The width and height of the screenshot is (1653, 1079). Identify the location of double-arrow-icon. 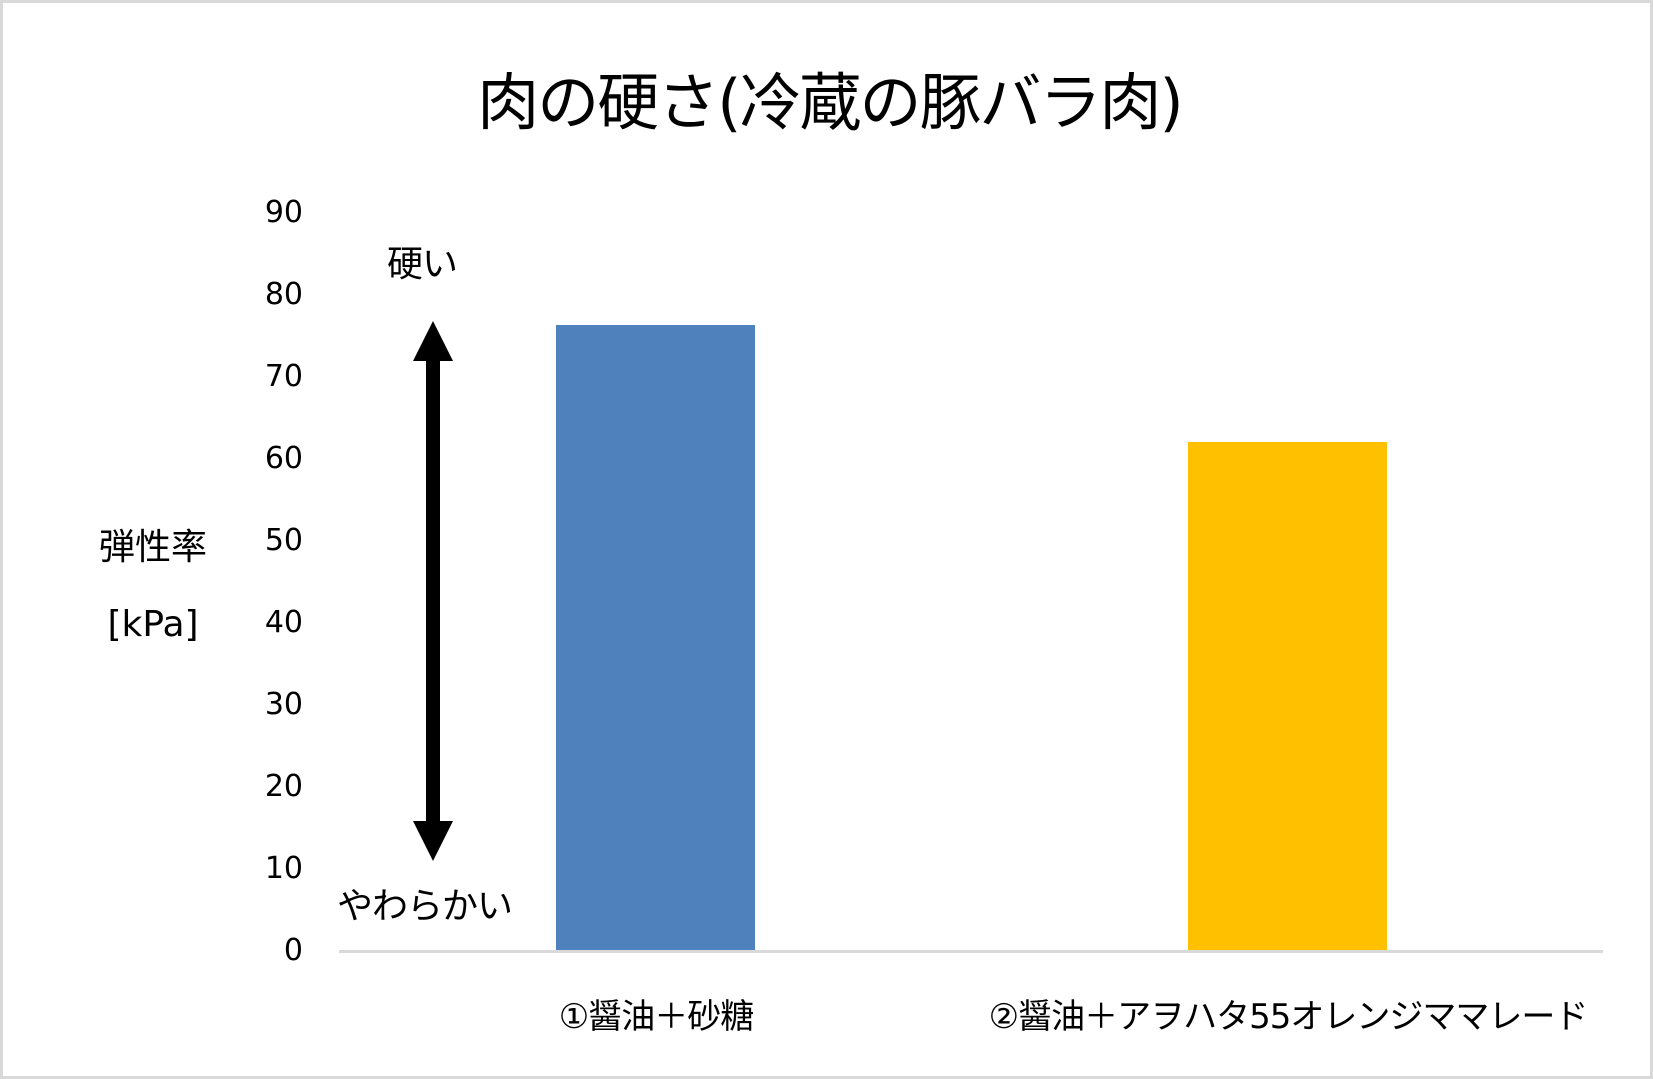
(433, 591).